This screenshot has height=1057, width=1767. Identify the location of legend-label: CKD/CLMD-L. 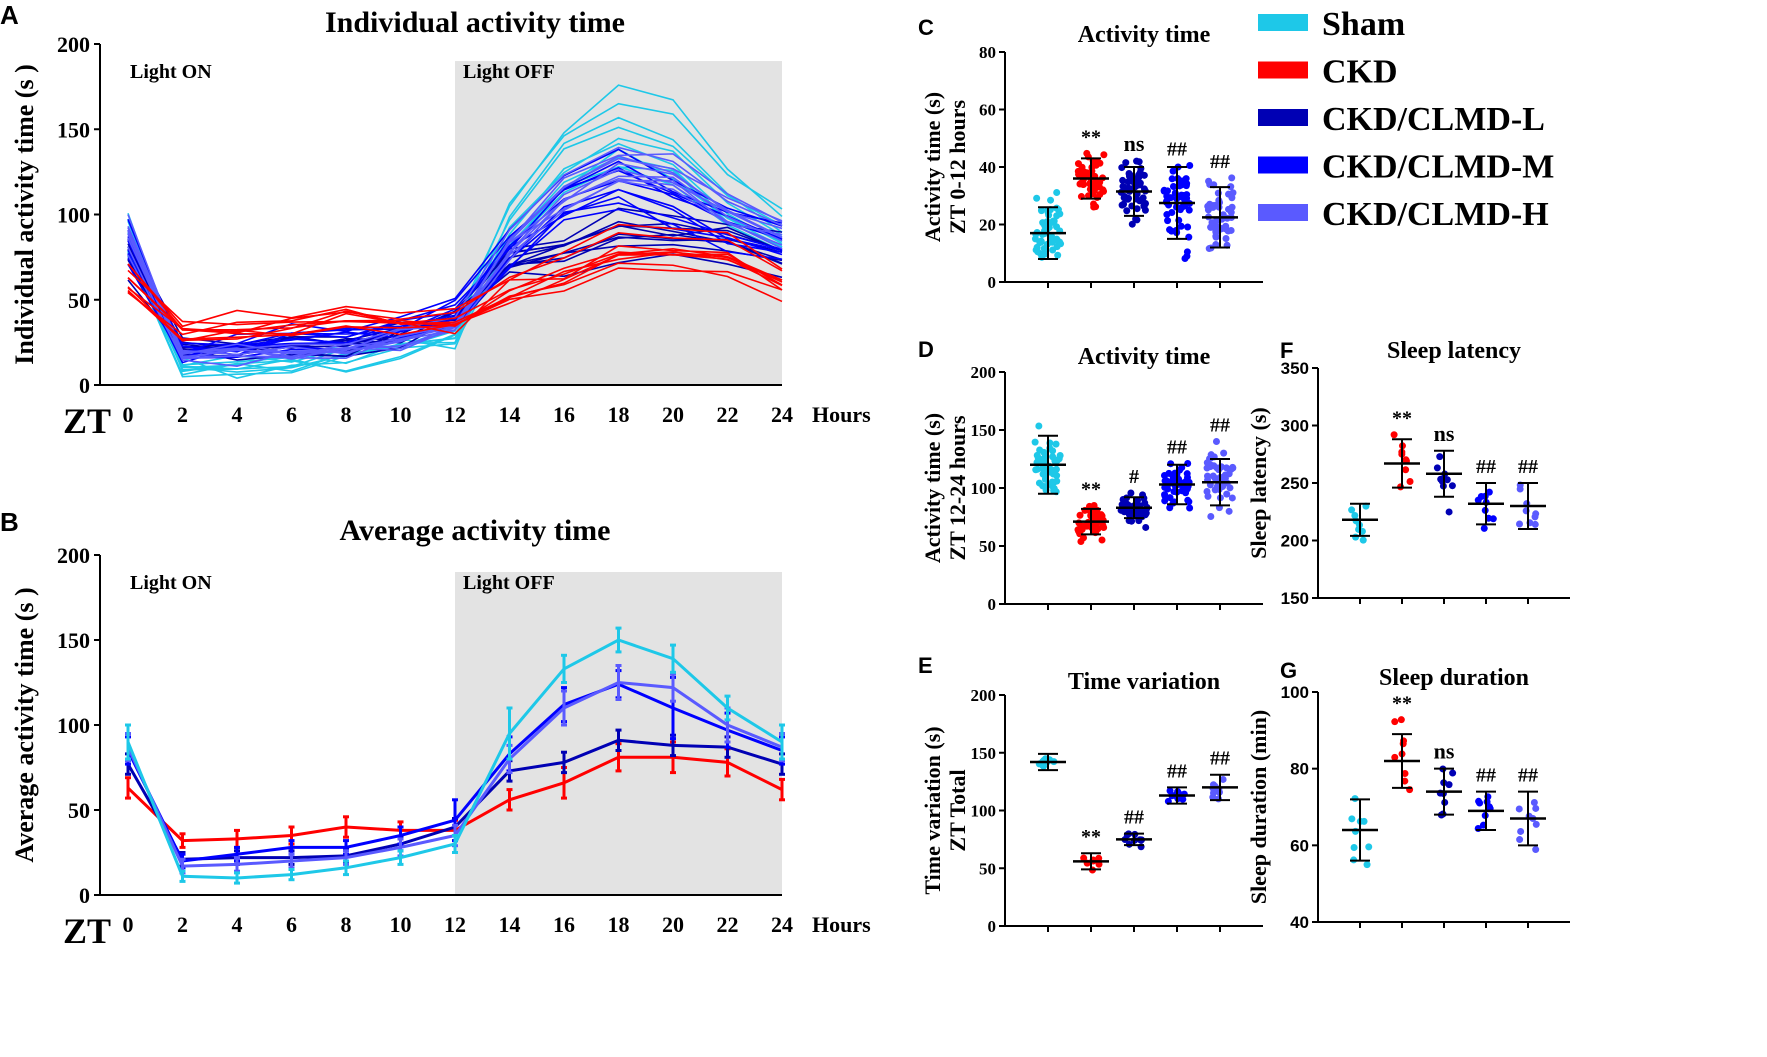
(1433, 119).